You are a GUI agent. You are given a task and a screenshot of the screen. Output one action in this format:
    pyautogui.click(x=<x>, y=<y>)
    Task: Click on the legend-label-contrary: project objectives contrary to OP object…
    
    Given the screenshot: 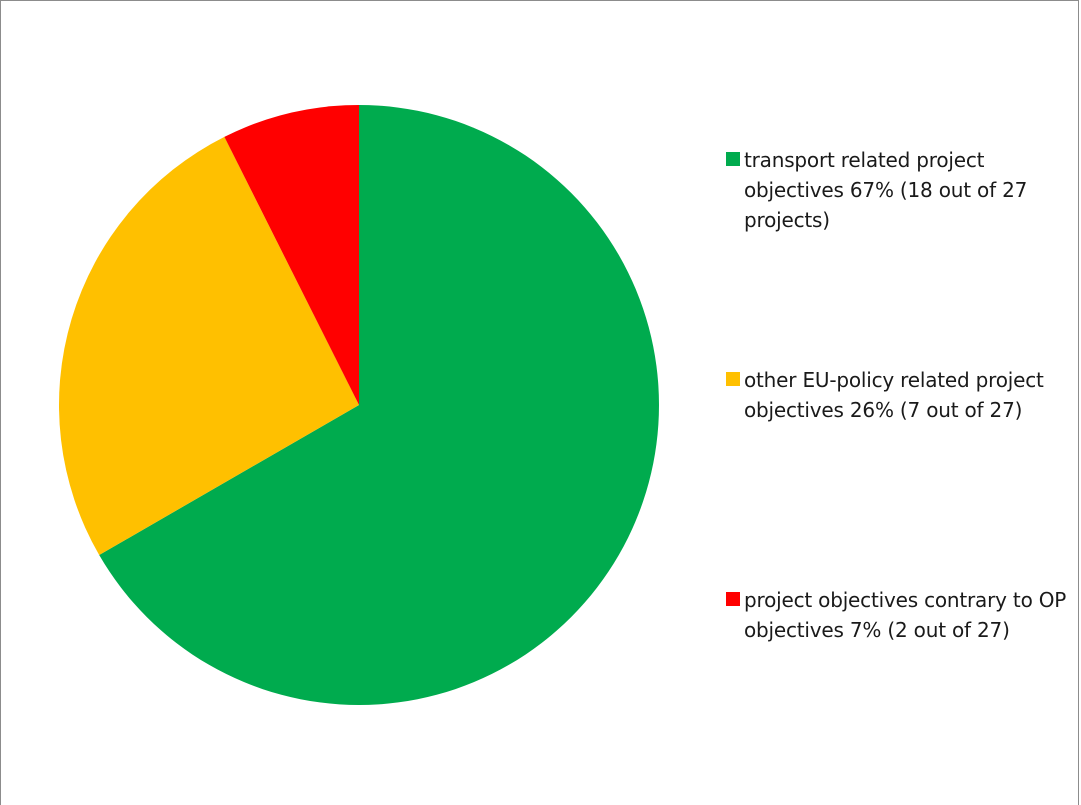 What is the action you would take?
    pyautogui.click(x=905, y=615)
    